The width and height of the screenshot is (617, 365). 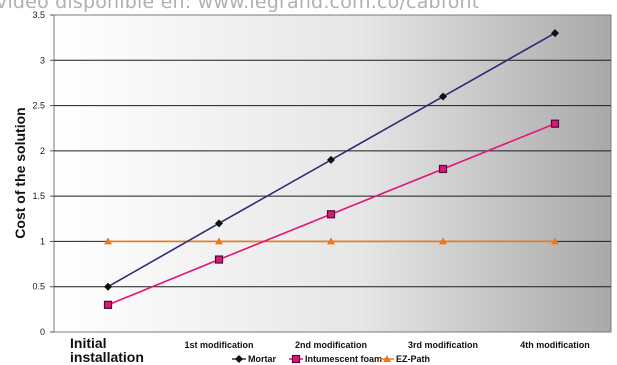 What do you see at coordinates (42, 60) in the screenshot?
I see `y-tick-label: 3` at bounding box center [42, 60].